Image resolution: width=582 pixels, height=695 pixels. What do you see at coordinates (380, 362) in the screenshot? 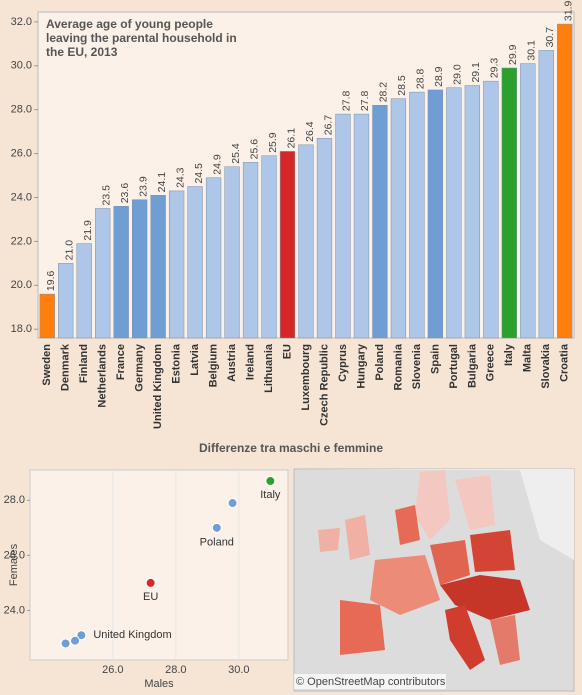
I see `x-tick-label: Poland` at bounding box center [380, 362].